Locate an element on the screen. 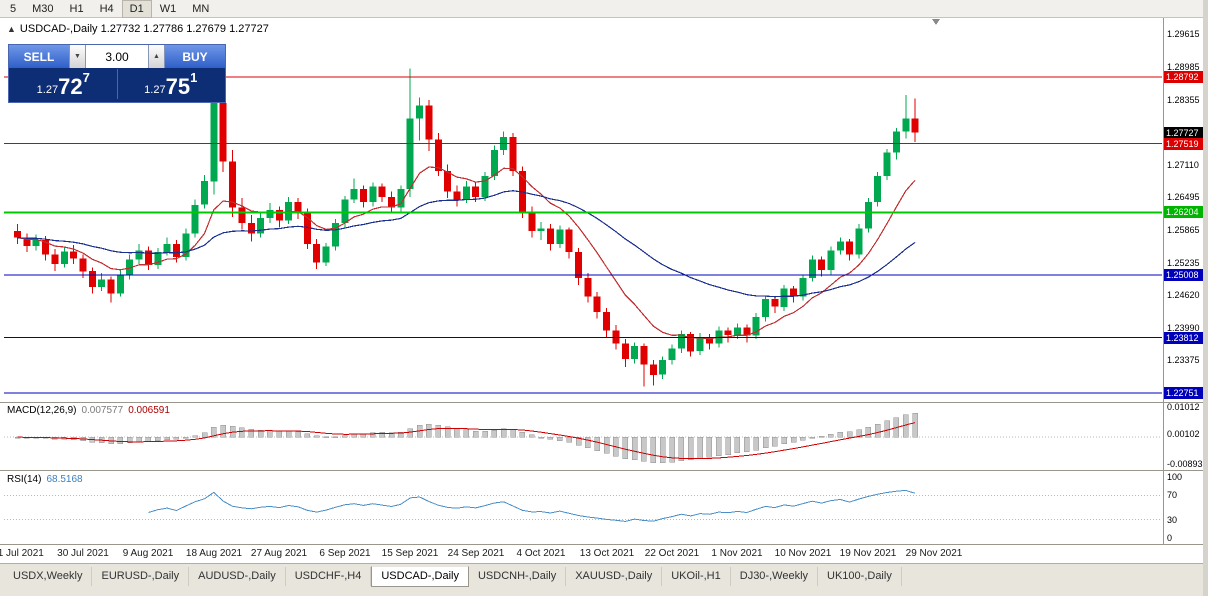 Image resolution: width=1208 pixels, height=596 pixels. macd-signal-value: 0.006591 is located at coordinates (149, 410).